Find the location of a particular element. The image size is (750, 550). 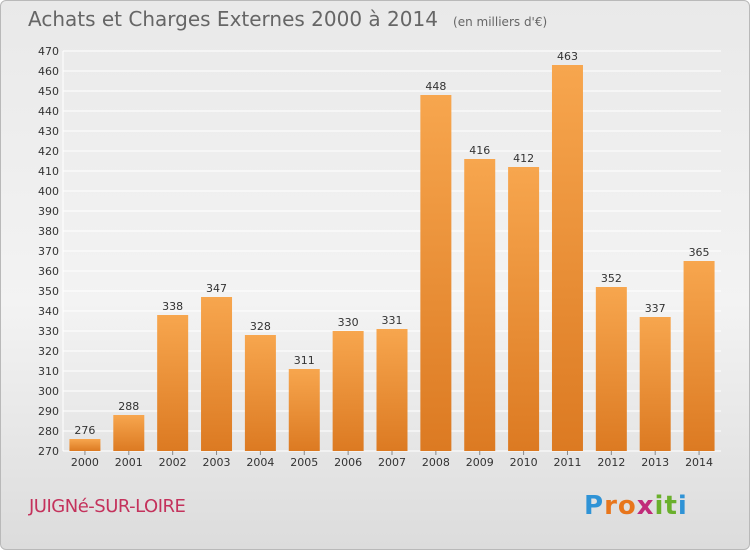

y-tick-label: 280 is located at coordinates (48, 431).